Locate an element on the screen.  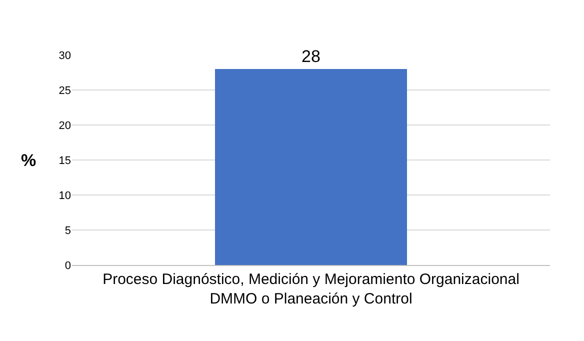
y-tick-label: 25 is located at coordinates (64, 90).